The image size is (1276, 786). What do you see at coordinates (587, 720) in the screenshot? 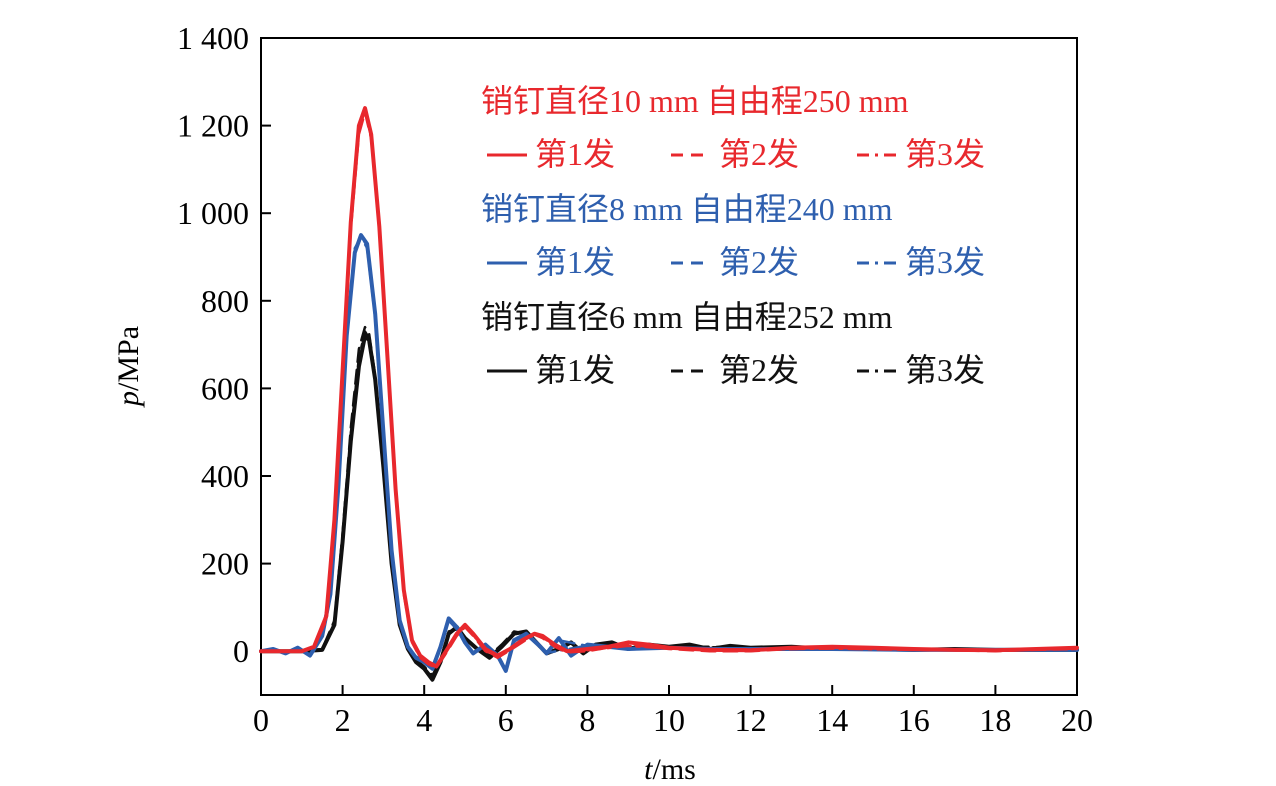
I see `x-tick-label: 8` at bounding box center [587, 720].